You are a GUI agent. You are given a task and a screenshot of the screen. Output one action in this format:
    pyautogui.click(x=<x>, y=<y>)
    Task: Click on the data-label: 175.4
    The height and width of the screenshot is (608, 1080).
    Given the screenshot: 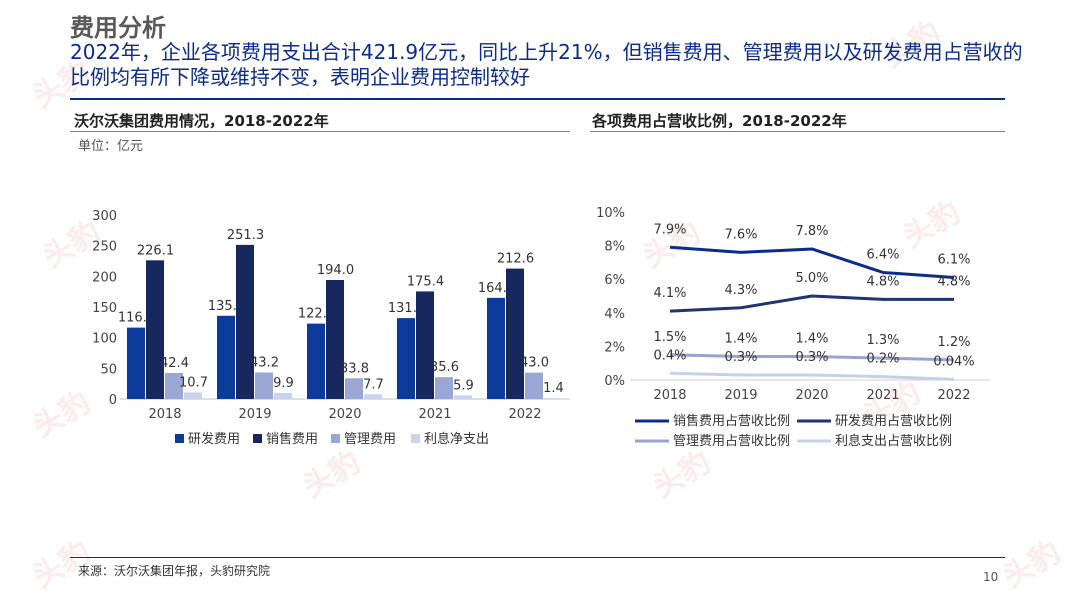 What is the action you would take?
    pyautogui.click(x=425, y=281)
    